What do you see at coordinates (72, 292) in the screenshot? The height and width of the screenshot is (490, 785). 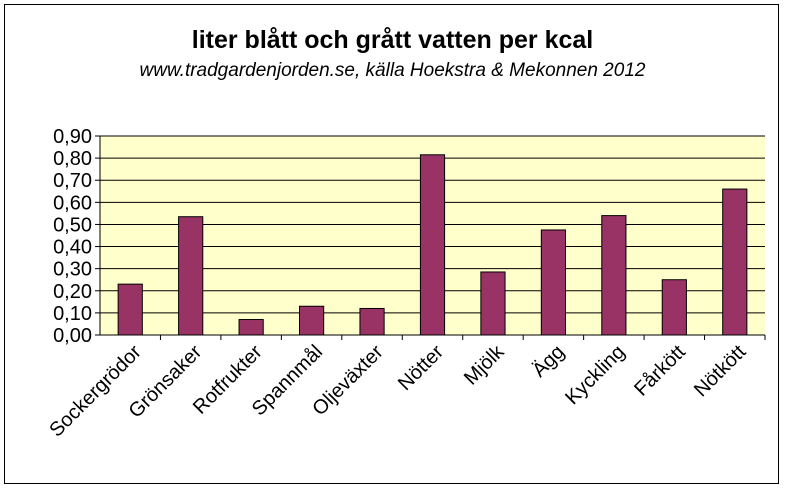 I see `y-tick-label: 0,20` at bounding box center [72, 292].